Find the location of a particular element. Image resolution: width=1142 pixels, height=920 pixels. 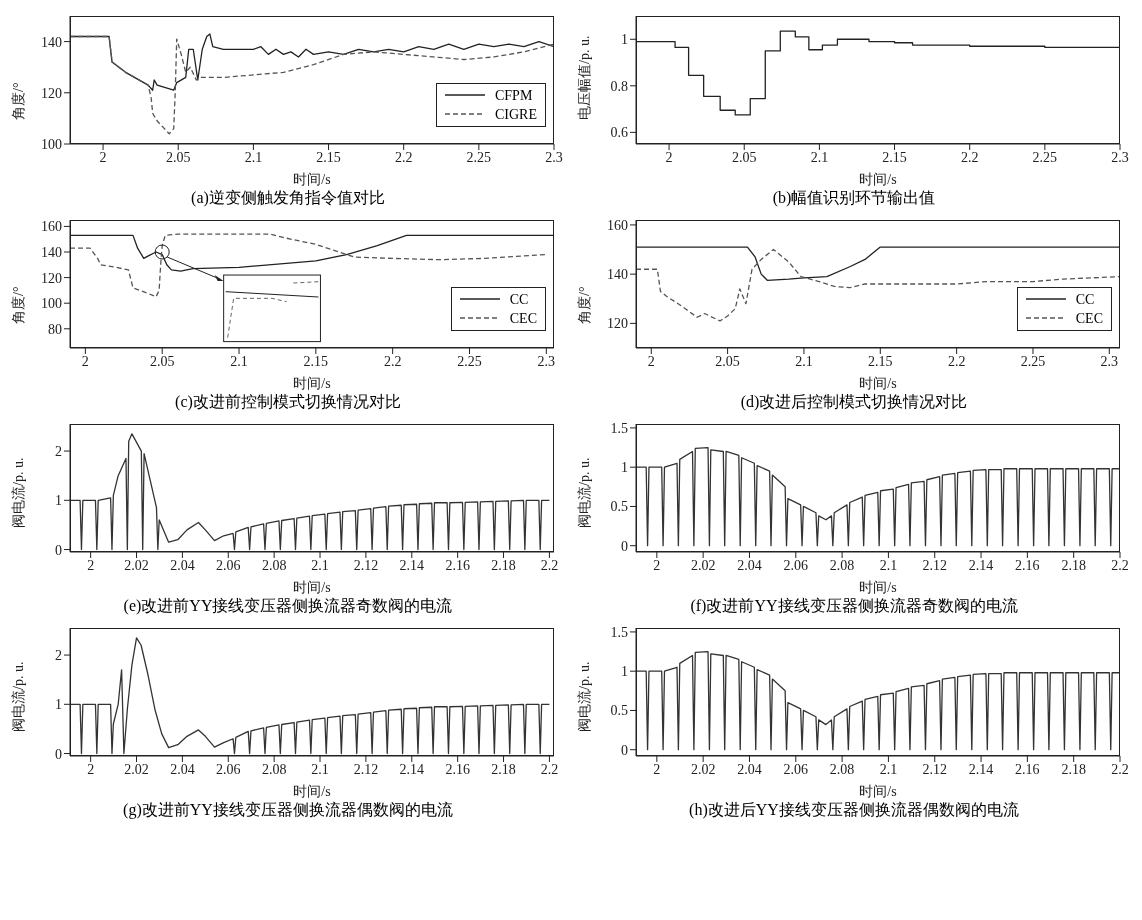

legend-label: CIGRE is located at coordinates (516, 114).